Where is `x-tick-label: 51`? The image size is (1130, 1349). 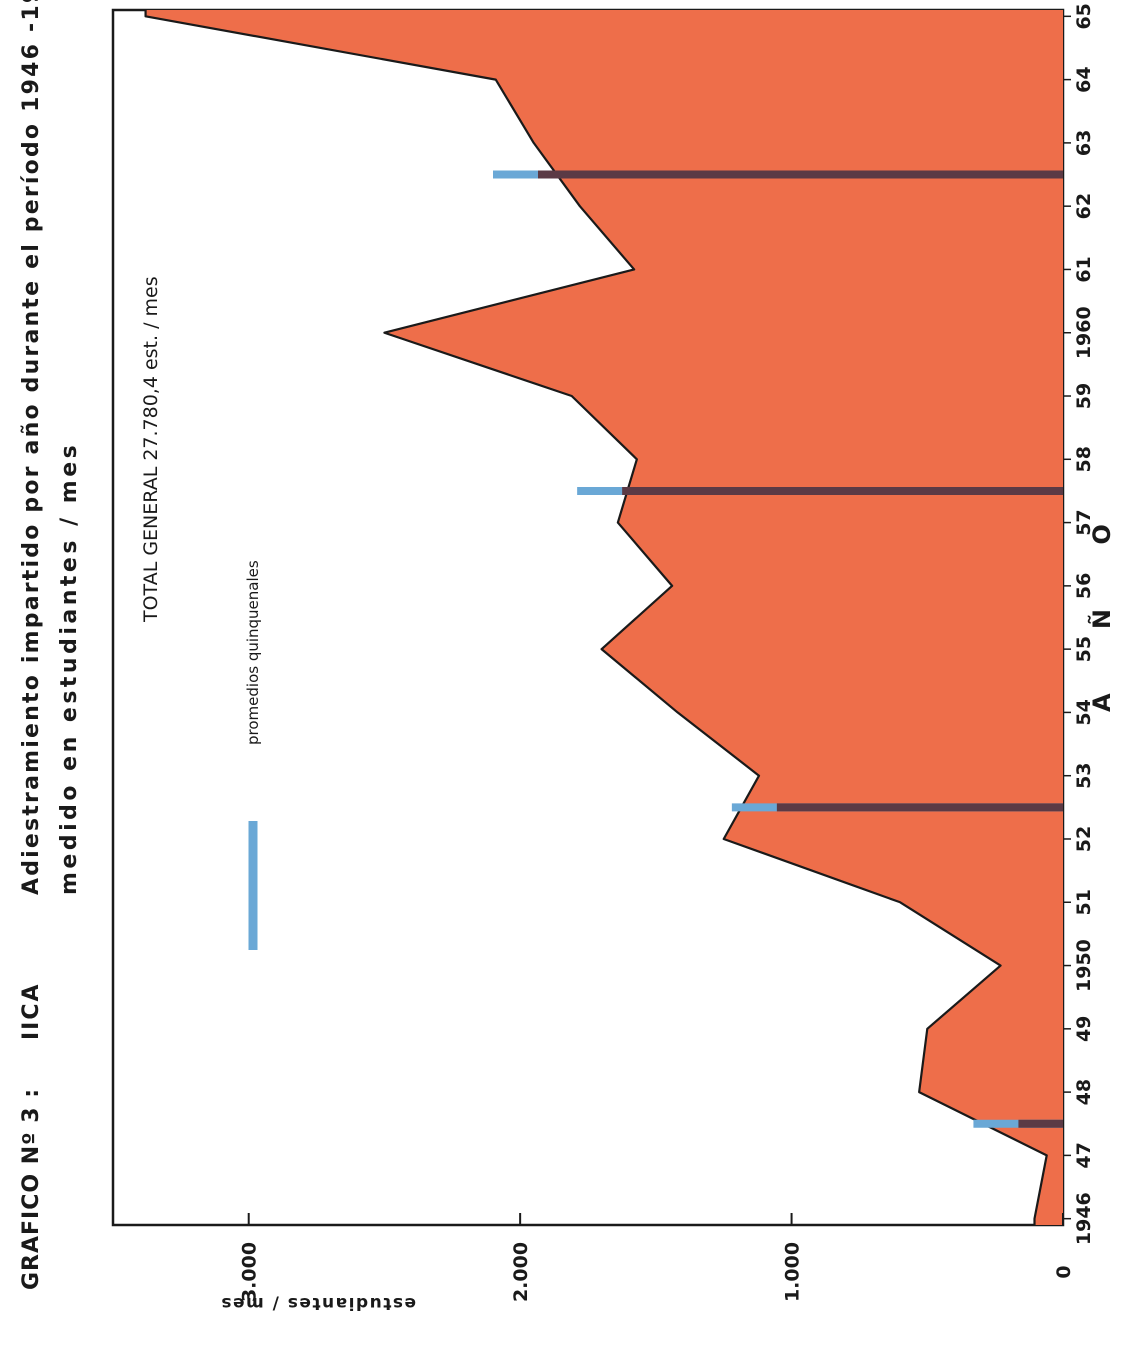 x-tick-label: 51 is located at coordinates (1084, 902).